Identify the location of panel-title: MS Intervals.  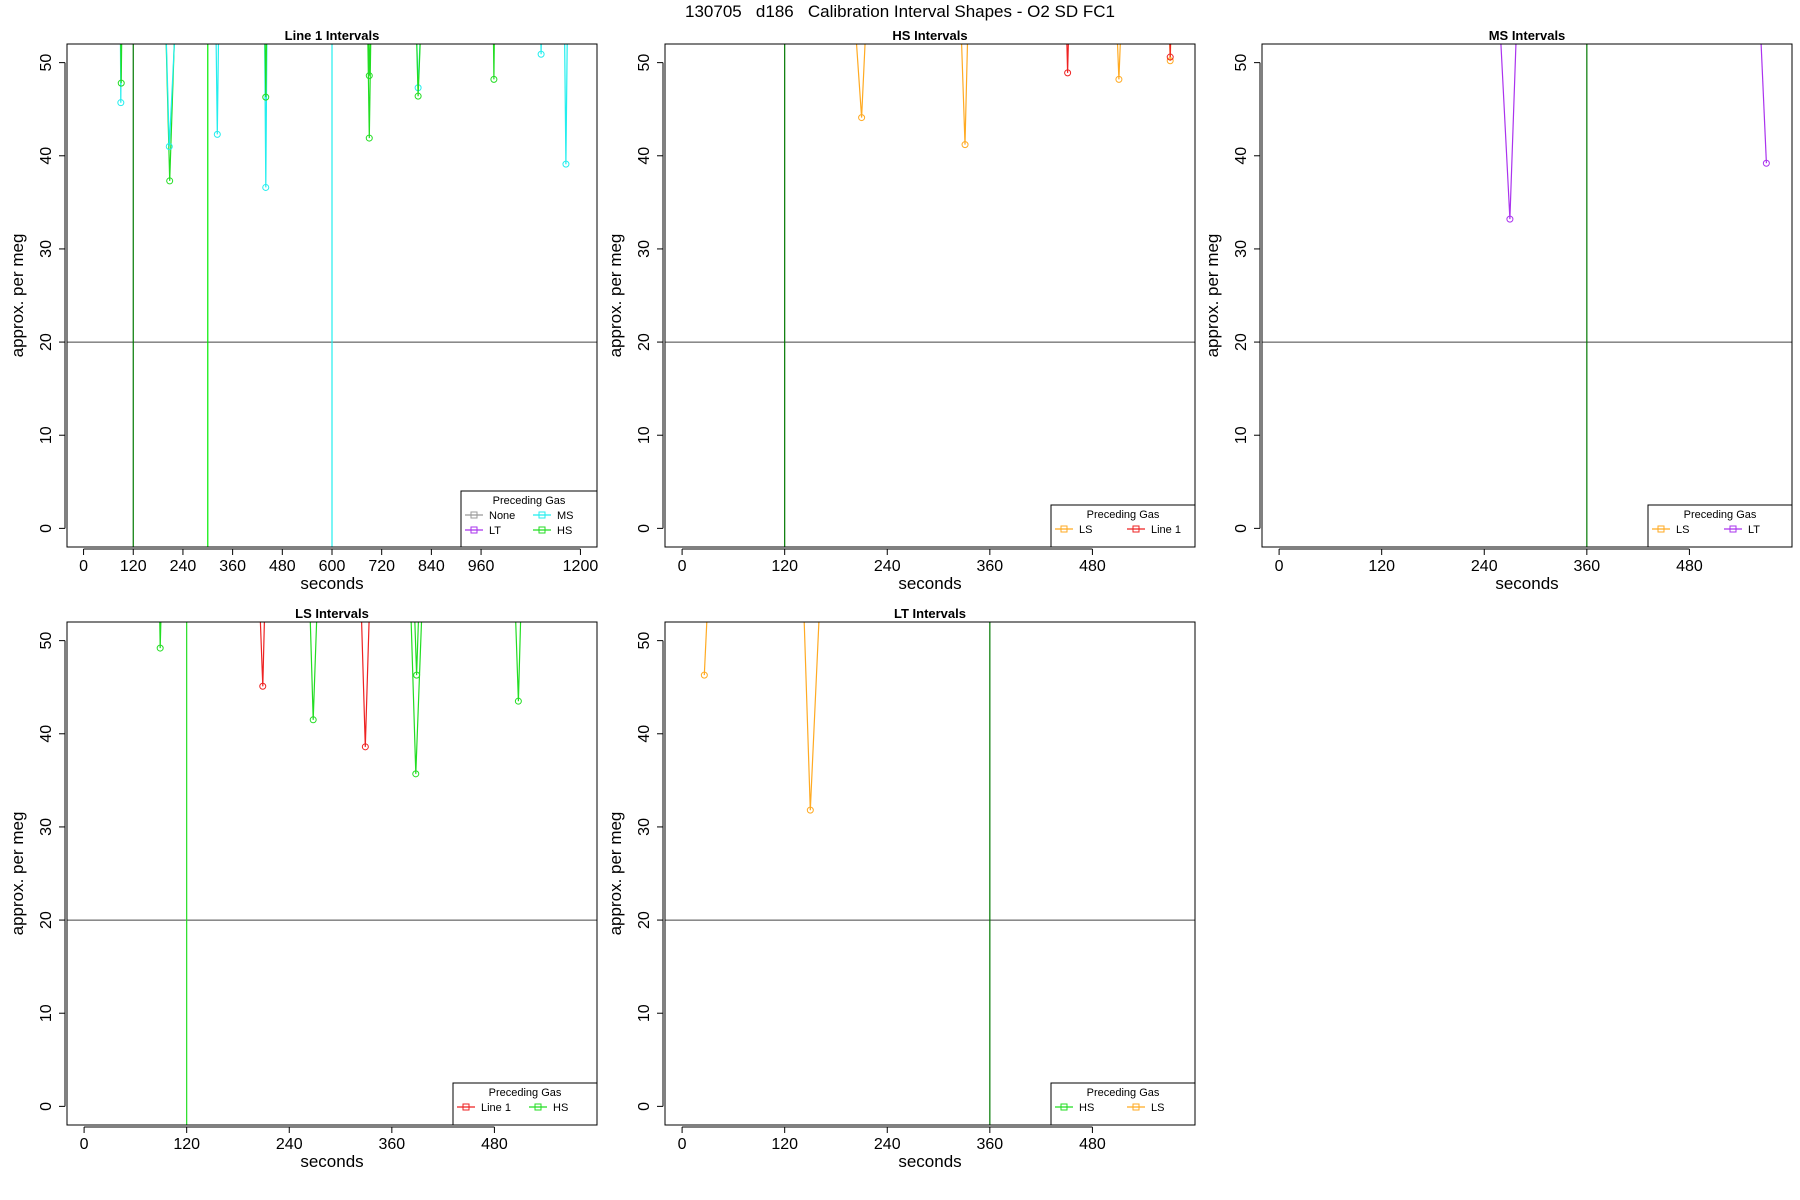
(1527, 35).